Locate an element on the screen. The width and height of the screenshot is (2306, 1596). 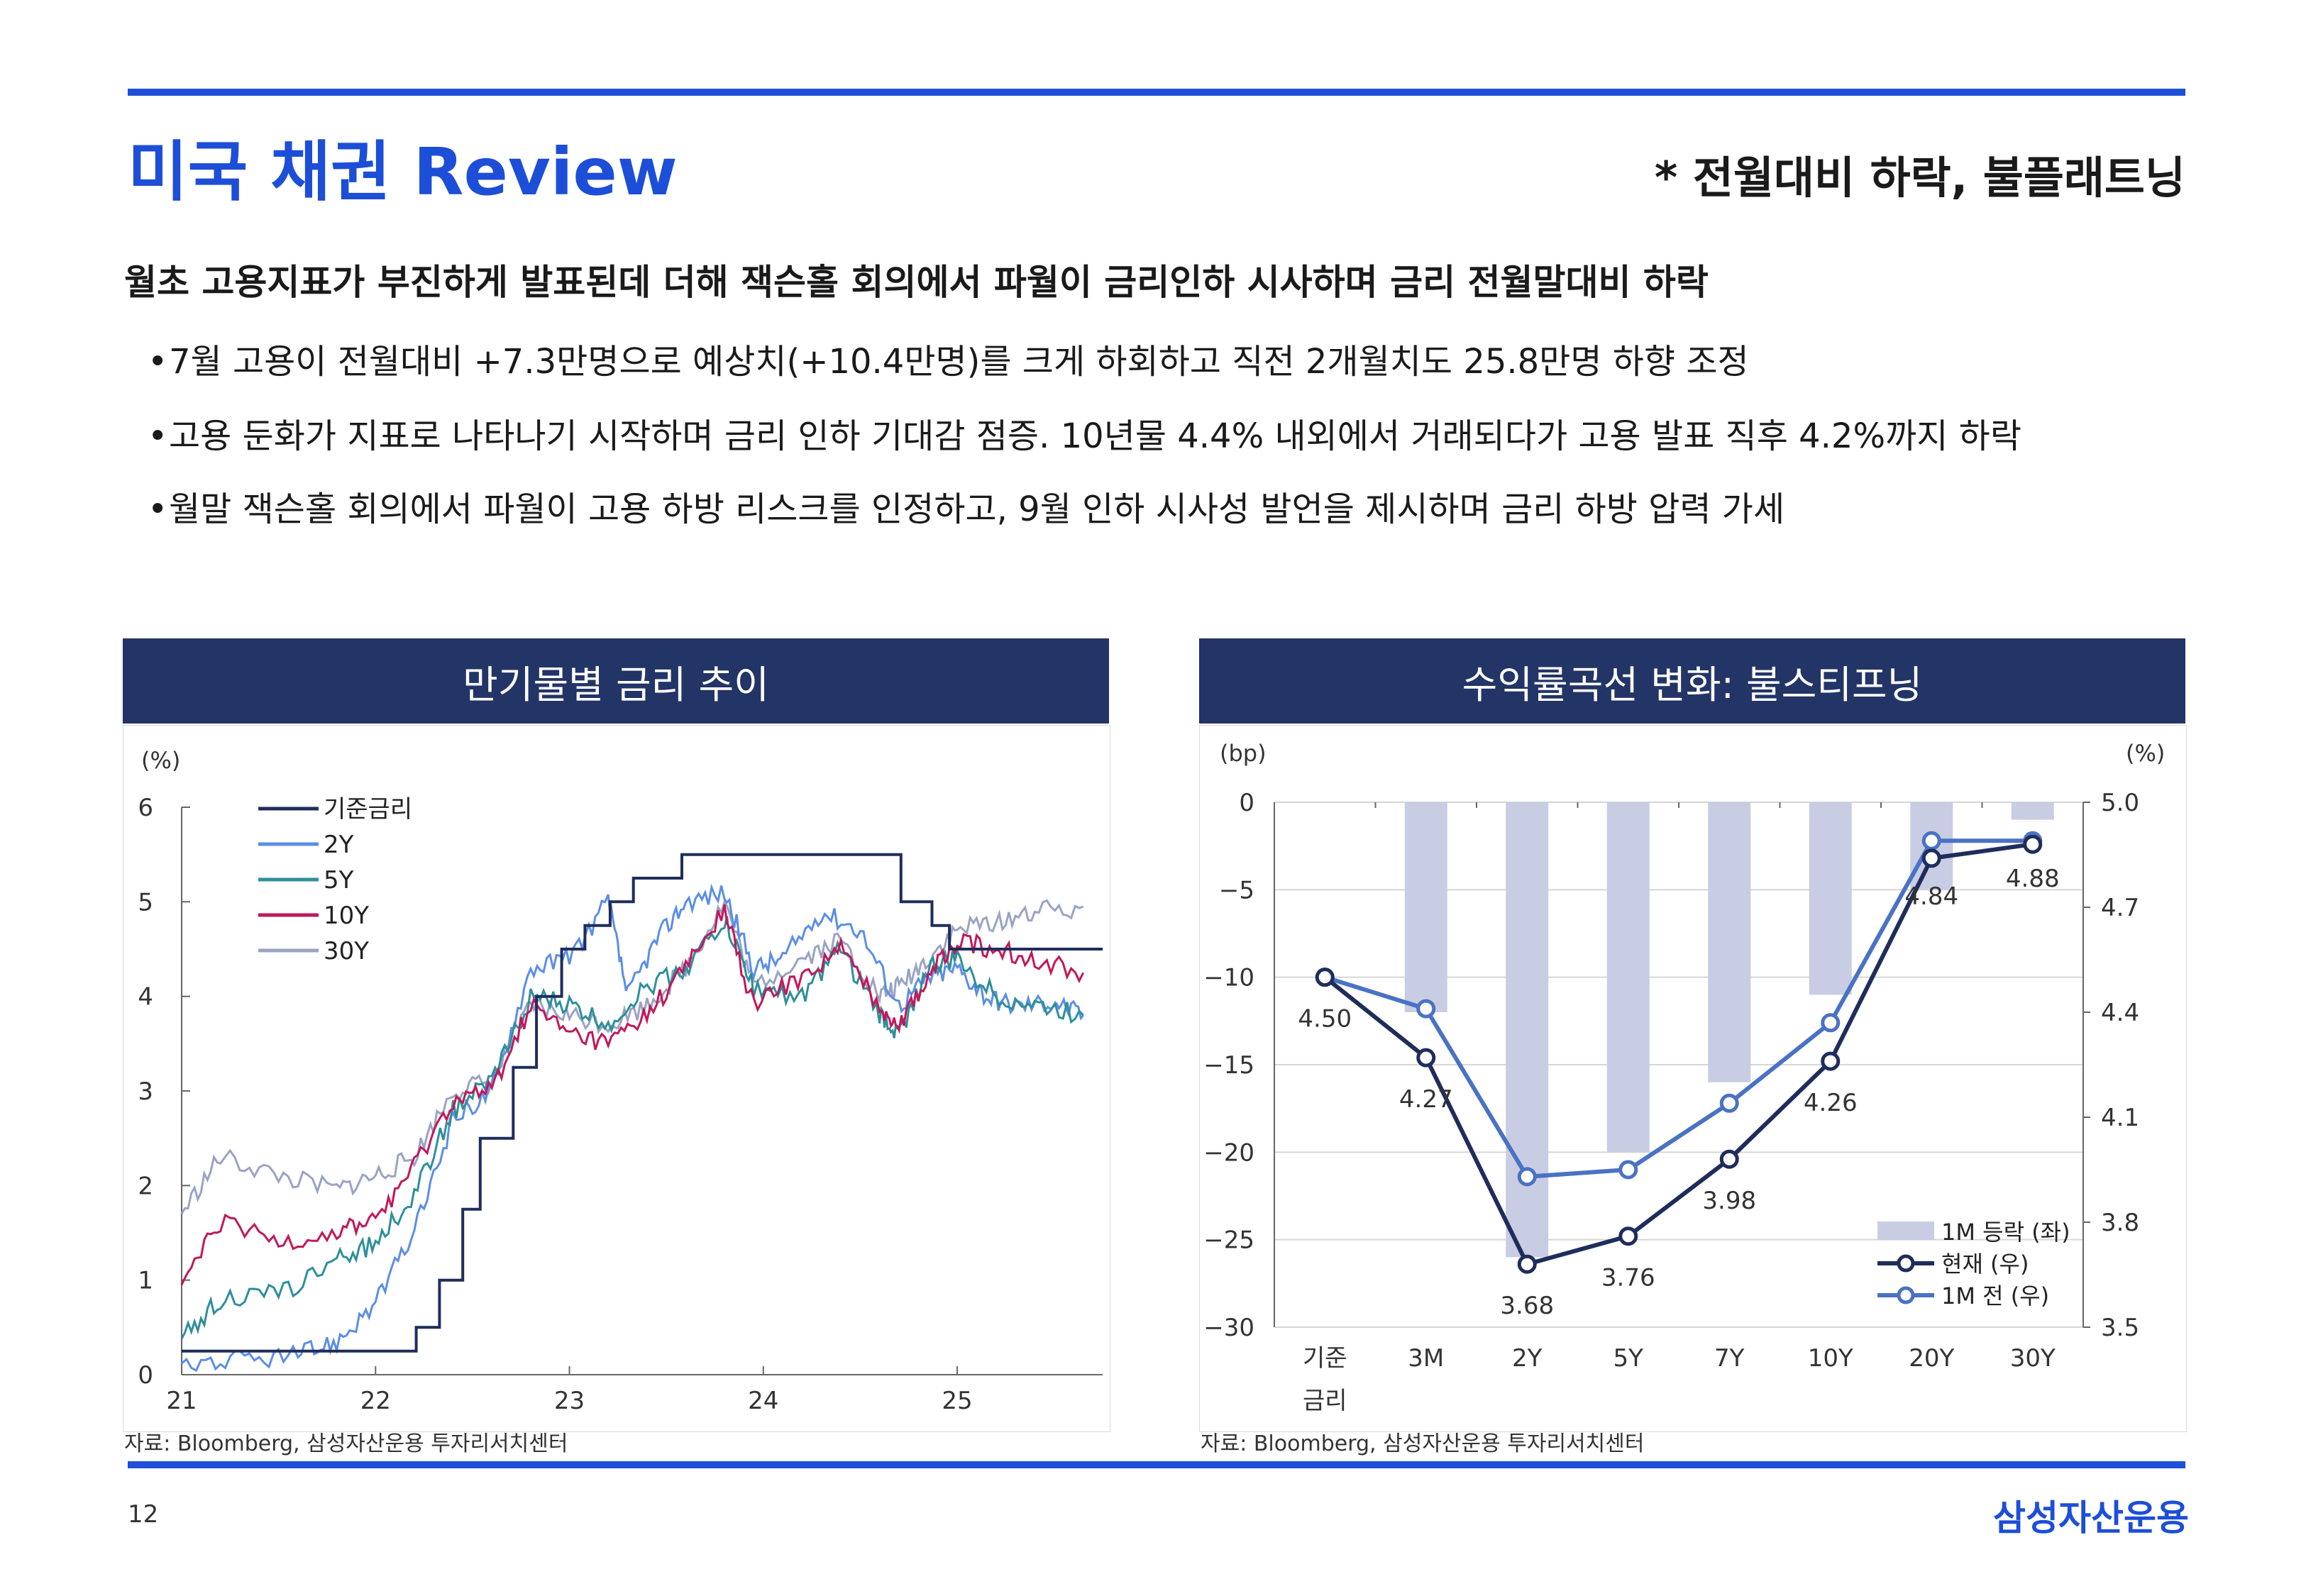
legend-label: 1M 전 (우) is located at coordinates (1995, 1295).